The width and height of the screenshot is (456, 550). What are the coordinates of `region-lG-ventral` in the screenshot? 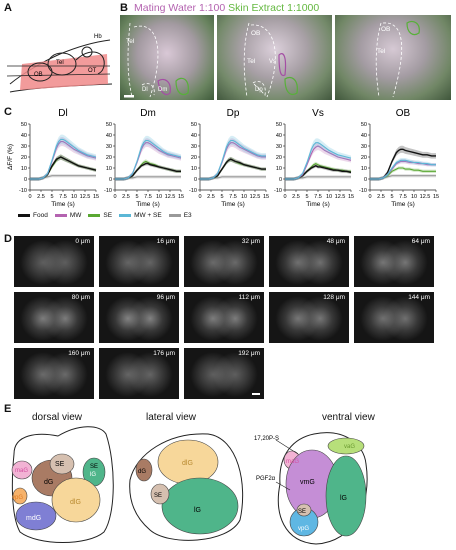 It's located at (346, 496).